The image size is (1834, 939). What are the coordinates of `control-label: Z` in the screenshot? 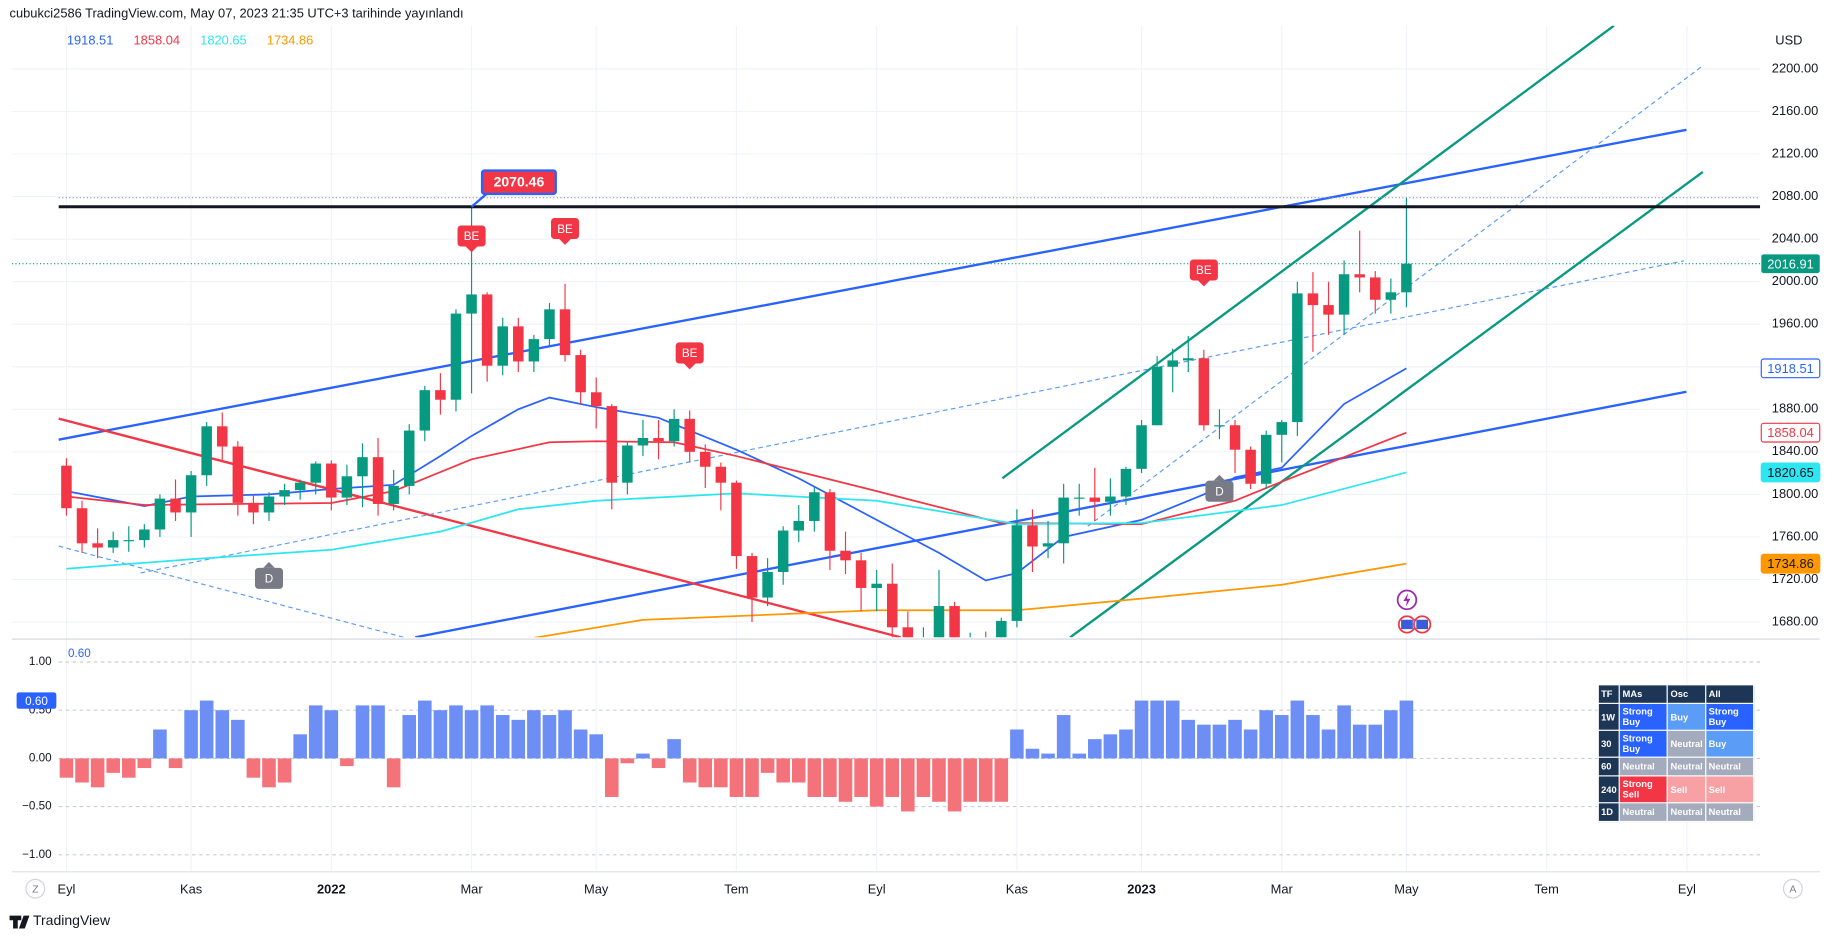 It's located at (35, 890).